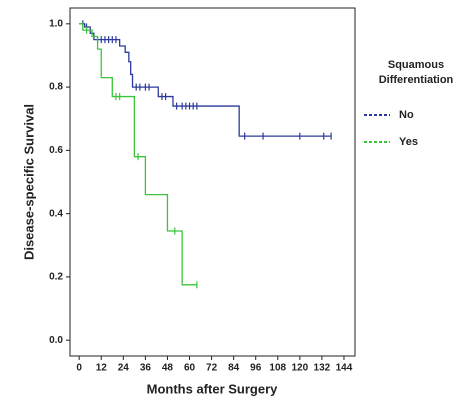 Image resolution: width=474 pixels, height=404 pixels. Describe the element at coordinates (79, 368) in the screenshot. I see `x-tick-label: 0` at that location.